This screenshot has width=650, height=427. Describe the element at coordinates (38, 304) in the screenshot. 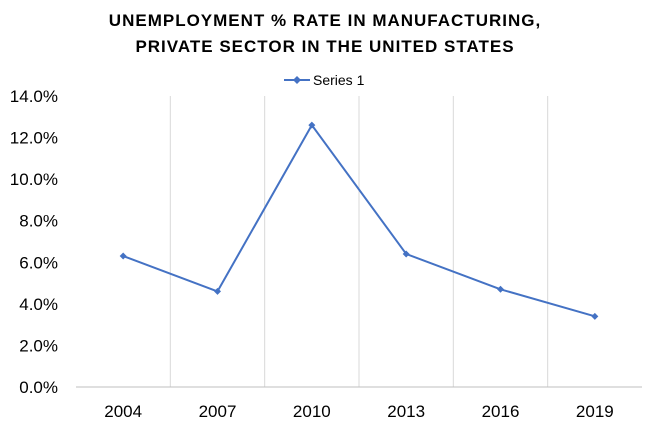

I see `y-tick-label: 4.0%` at that location.